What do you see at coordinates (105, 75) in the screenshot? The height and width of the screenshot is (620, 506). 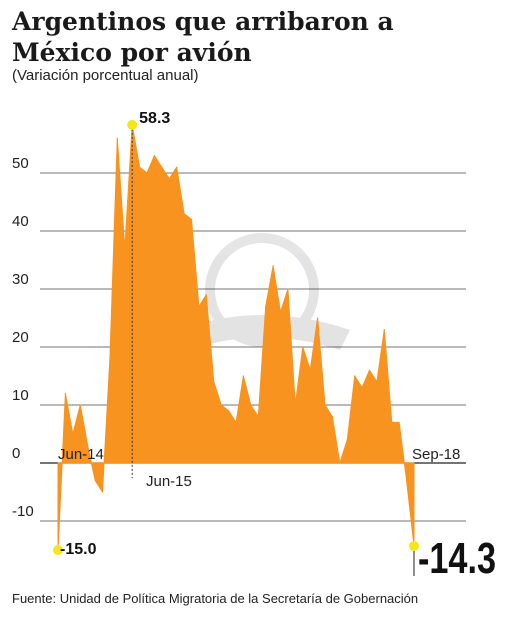 I see `chart-subtitle: (Variación porcentual anual)` at bounding box center [105, 75].